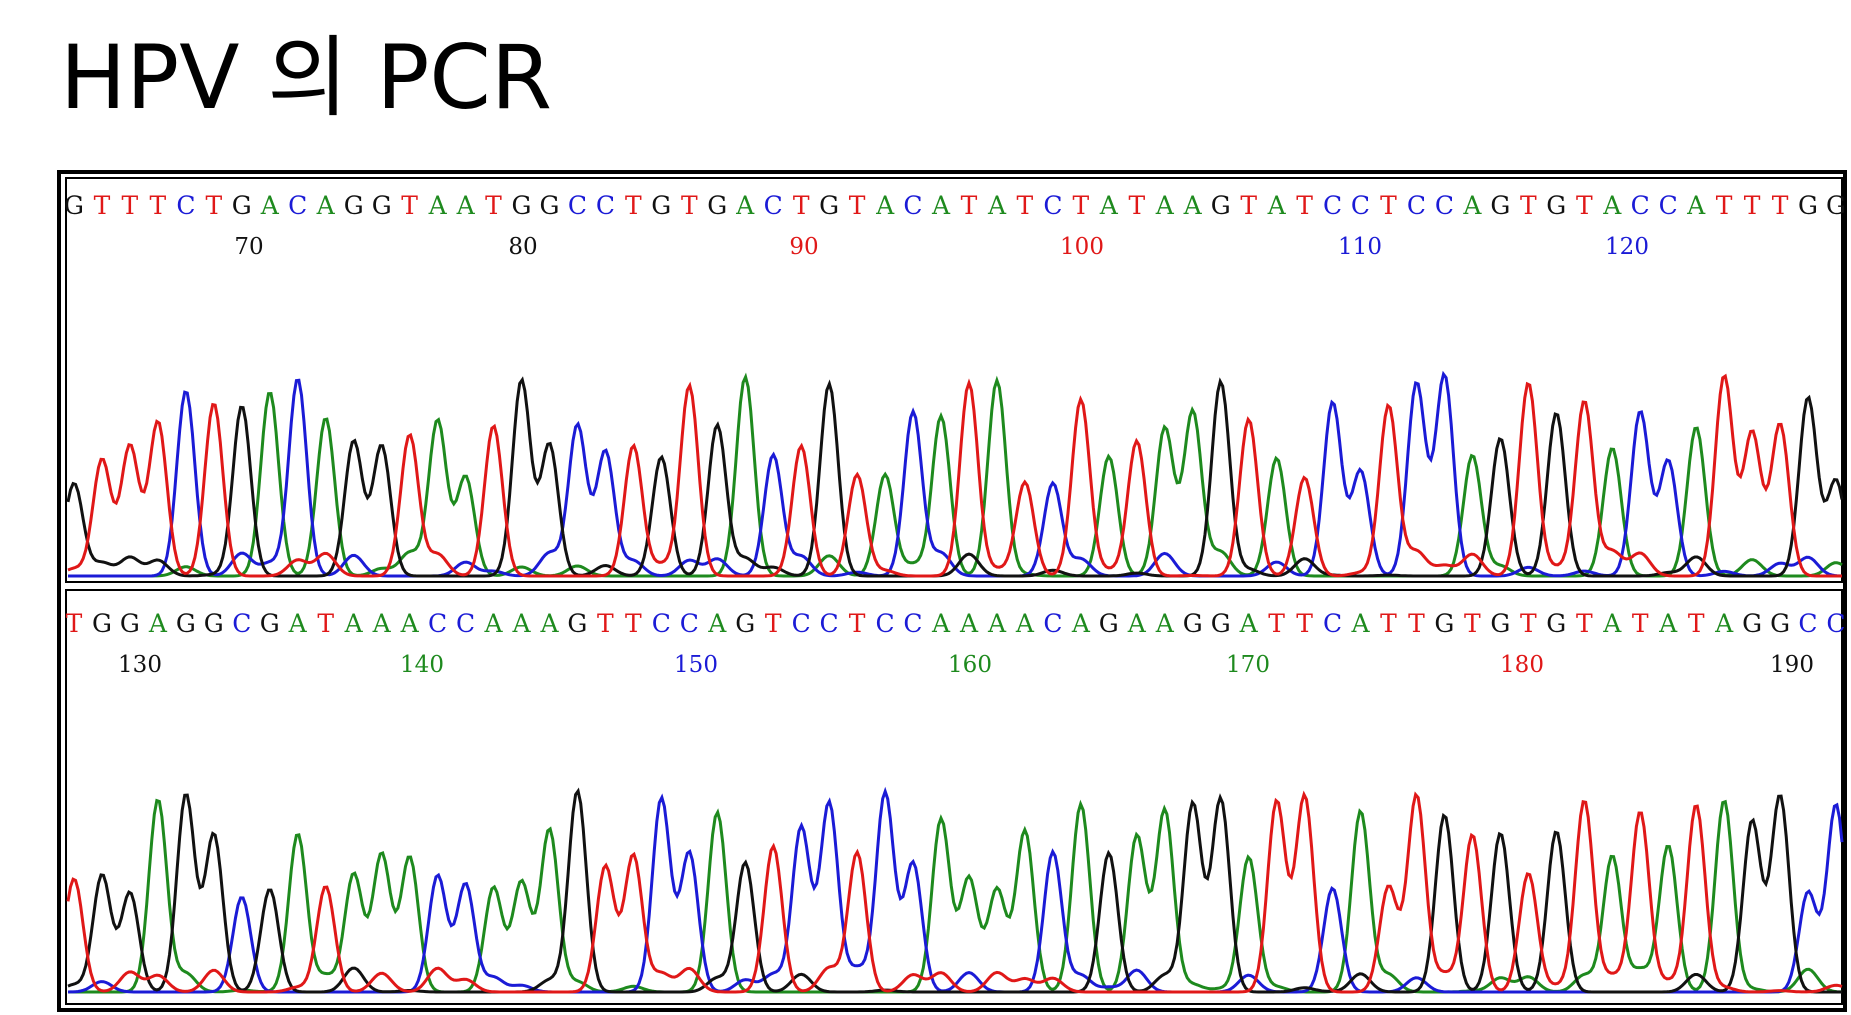 This screenshot has height=1015, width=1851. I want to click on position-tick-label: 110, so click(1360, 247).